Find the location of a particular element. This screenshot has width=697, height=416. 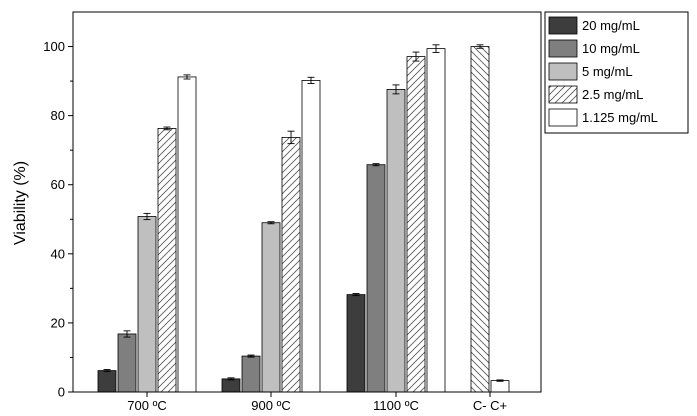

x-tick-label-3: C- C+ is located at coordinates (490, 405).